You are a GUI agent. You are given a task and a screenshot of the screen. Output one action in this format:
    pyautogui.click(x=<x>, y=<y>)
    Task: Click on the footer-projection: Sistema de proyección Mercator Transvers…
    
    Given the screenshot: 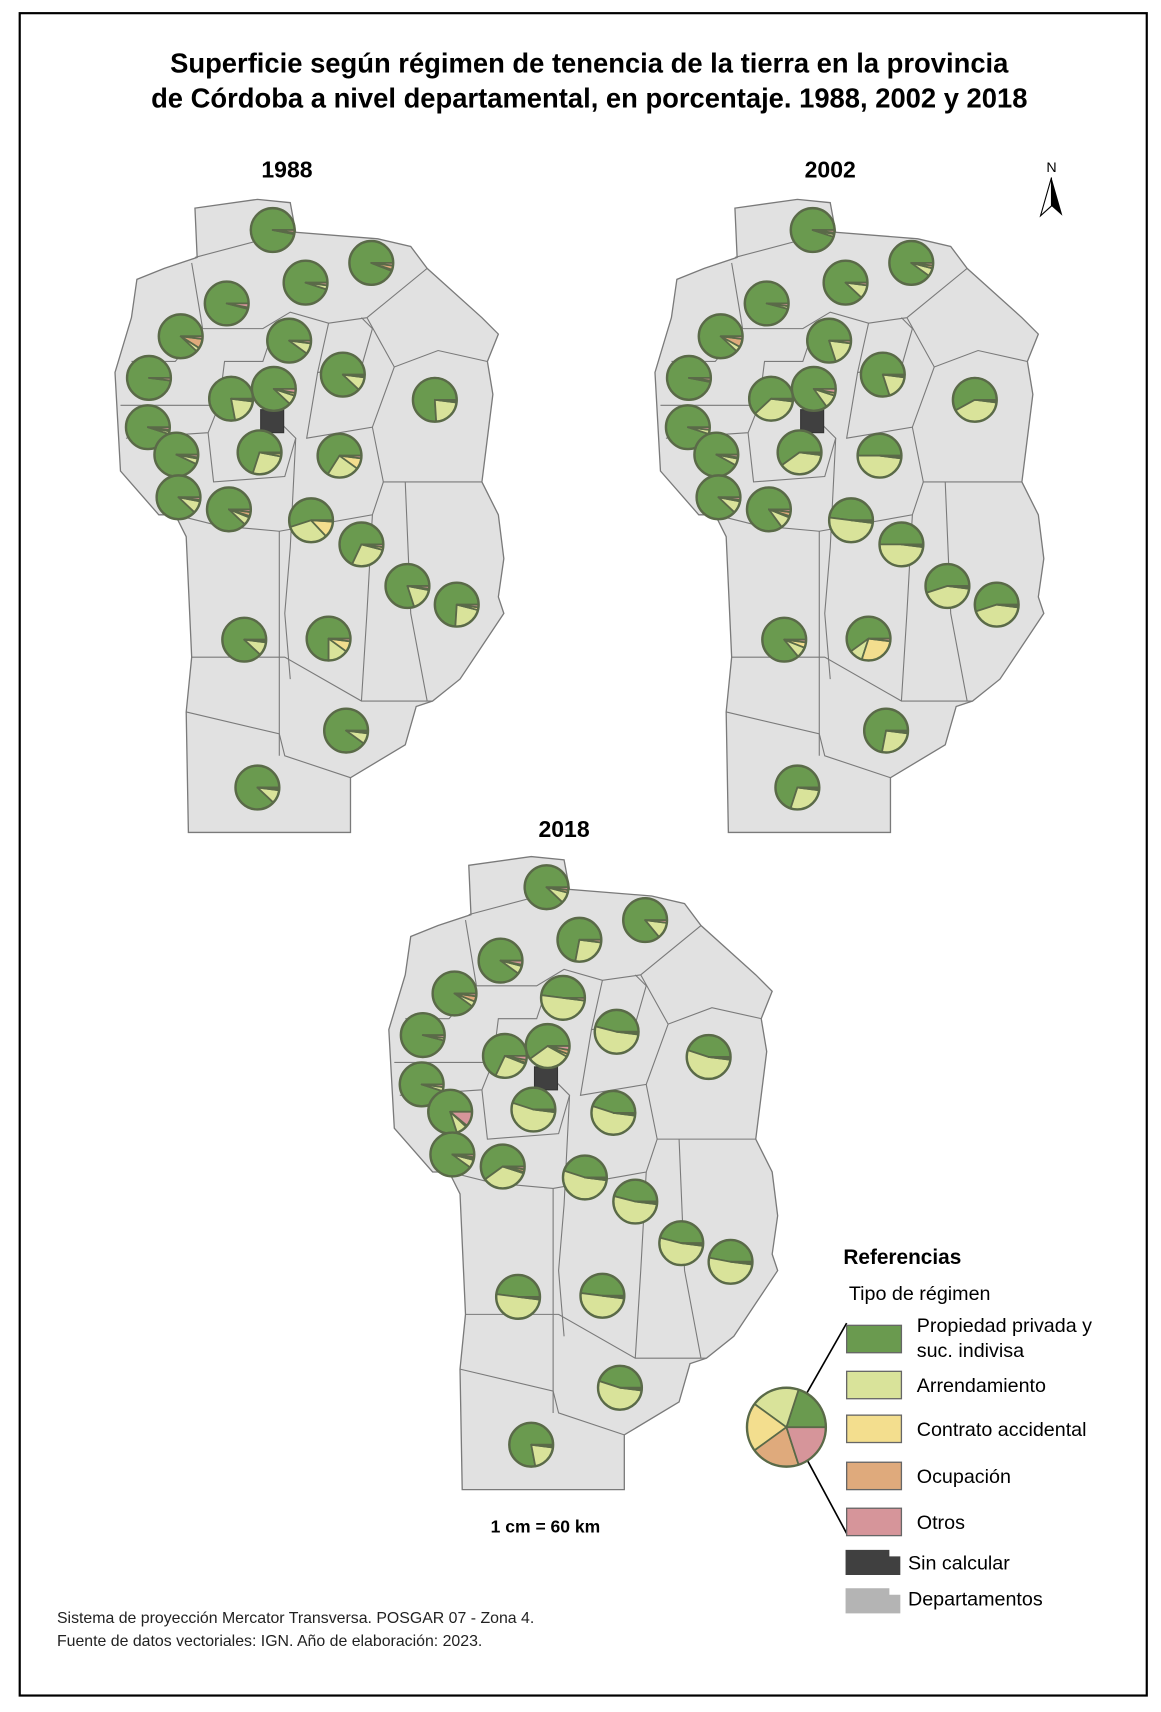 What is the action you would take?
    pyautogui.click(x=295, y=1618)
    